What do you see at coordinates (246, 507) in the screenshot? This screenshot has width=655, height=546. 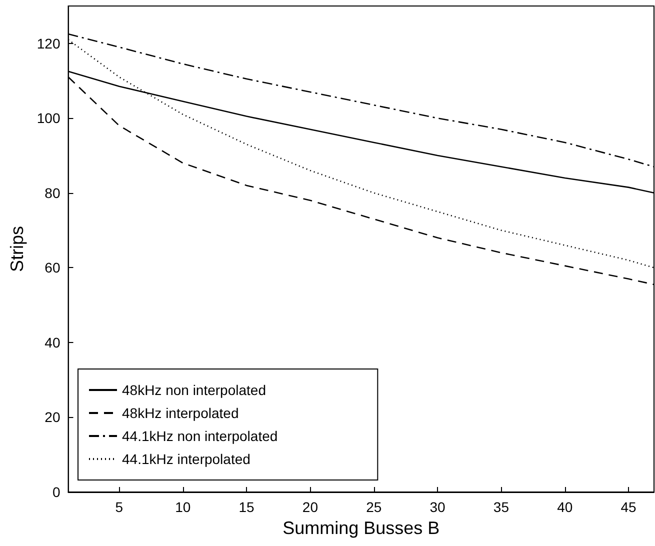 I see `x-tick-label: 15` at bounding box center [246, 507].